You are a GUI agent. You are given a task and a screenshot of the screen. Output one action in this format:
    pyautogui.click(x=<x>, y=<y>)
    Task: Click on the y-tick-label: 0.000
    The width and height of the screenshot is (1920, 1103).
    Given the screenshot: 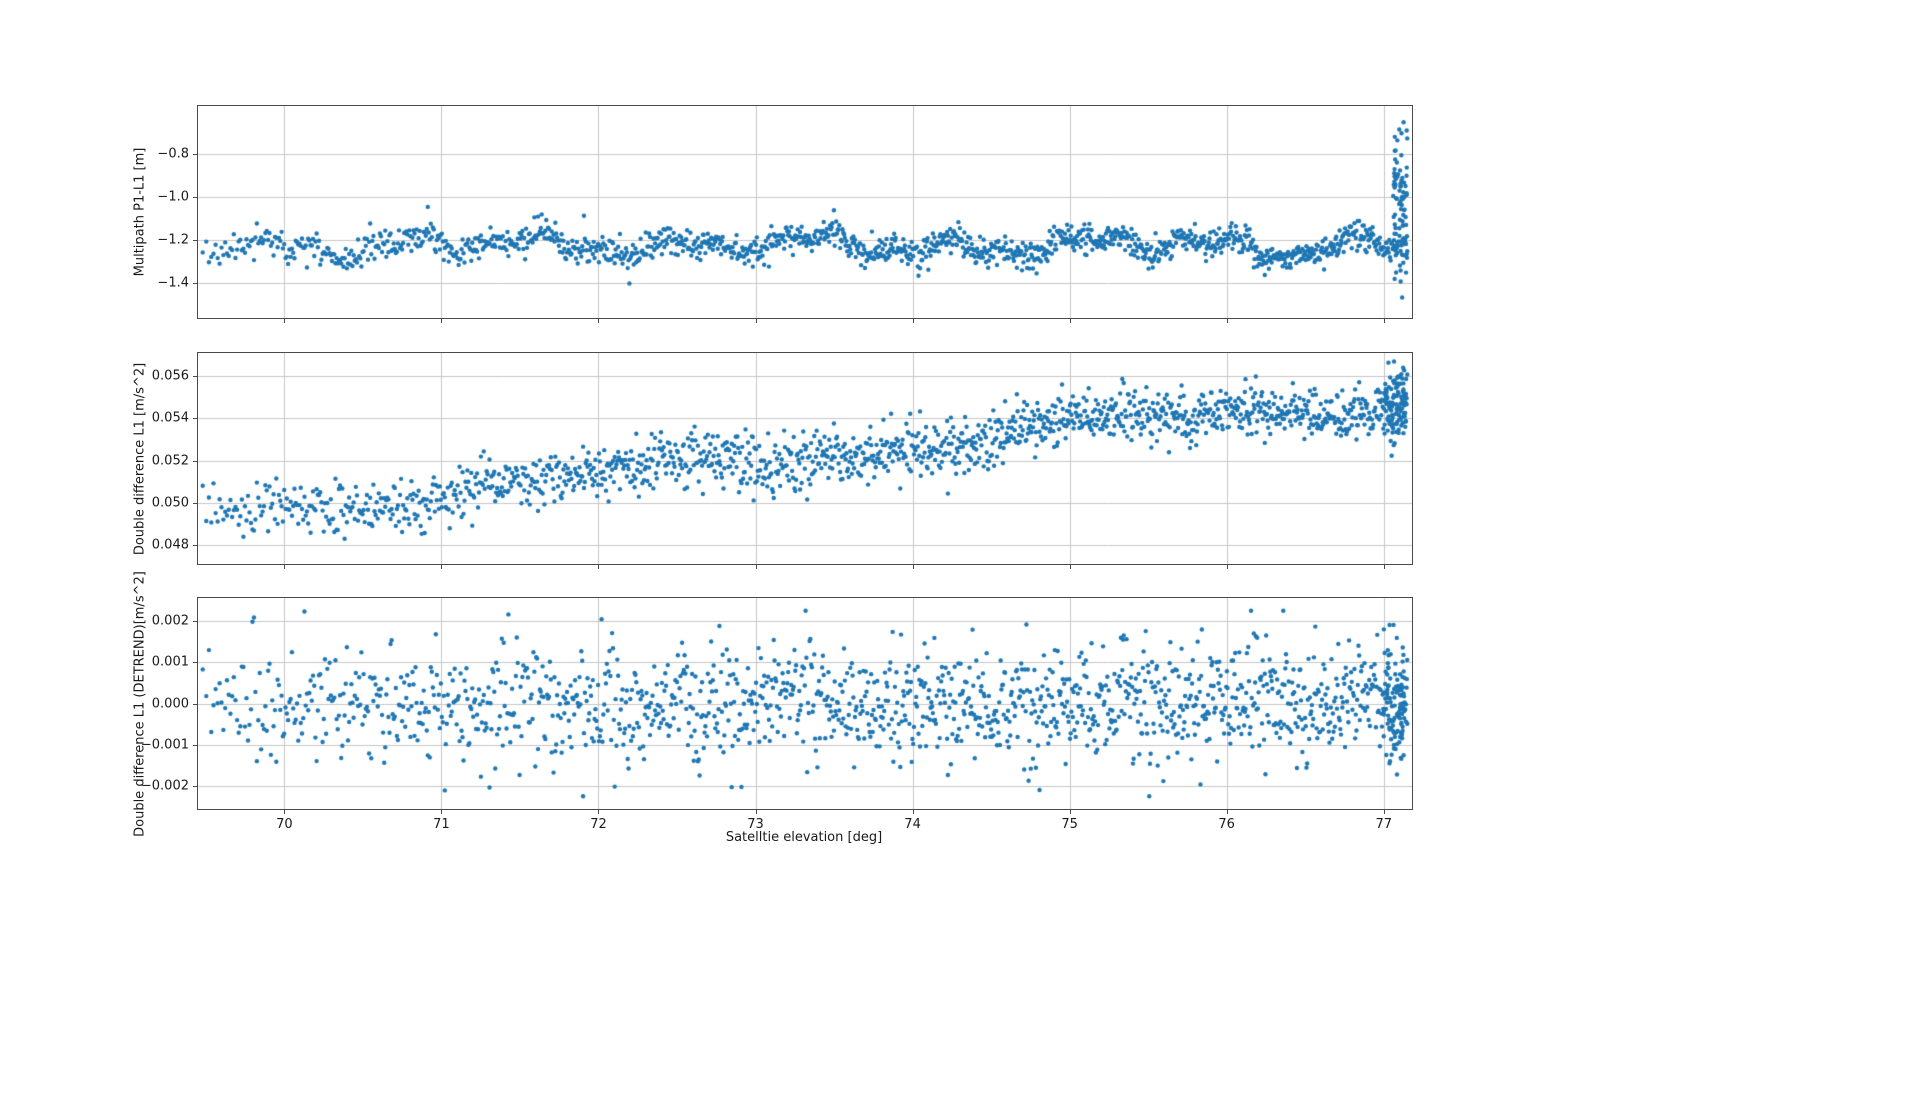 What is the action you would take?
    pyautogui.click(x=170, y=703)
    